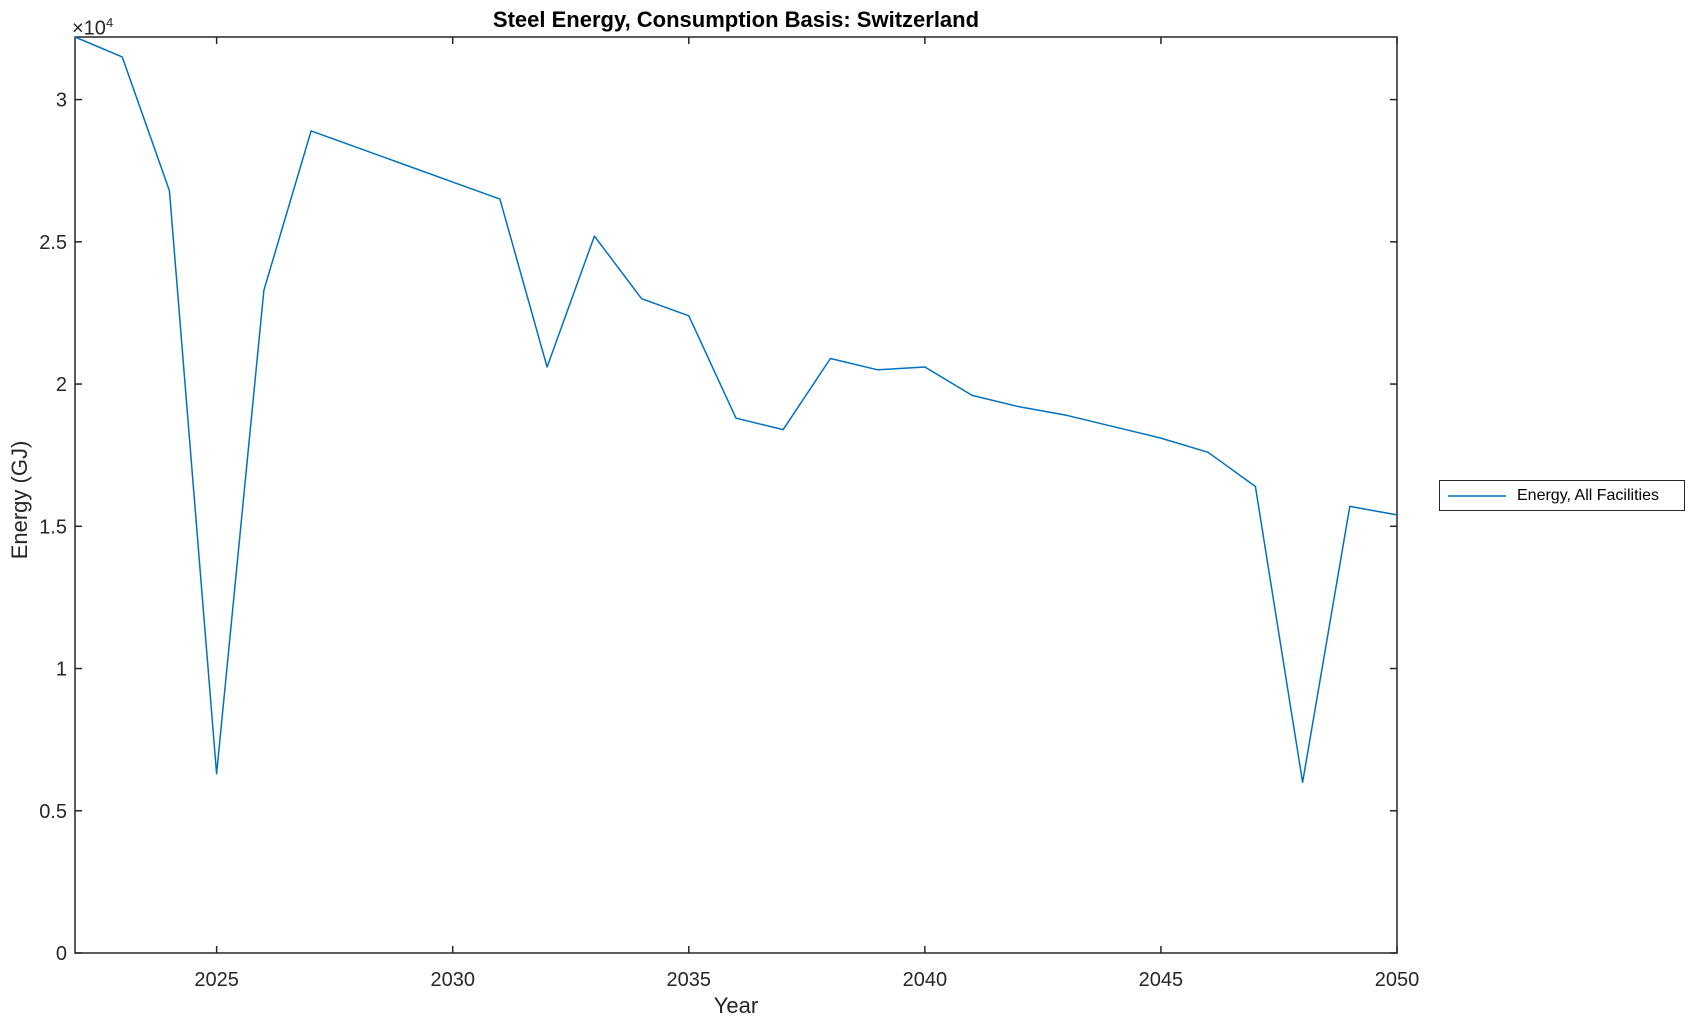 This screenshot has width=1703, height=1023. I want to click on y-tick-label: 0.5, so click(53, 812).